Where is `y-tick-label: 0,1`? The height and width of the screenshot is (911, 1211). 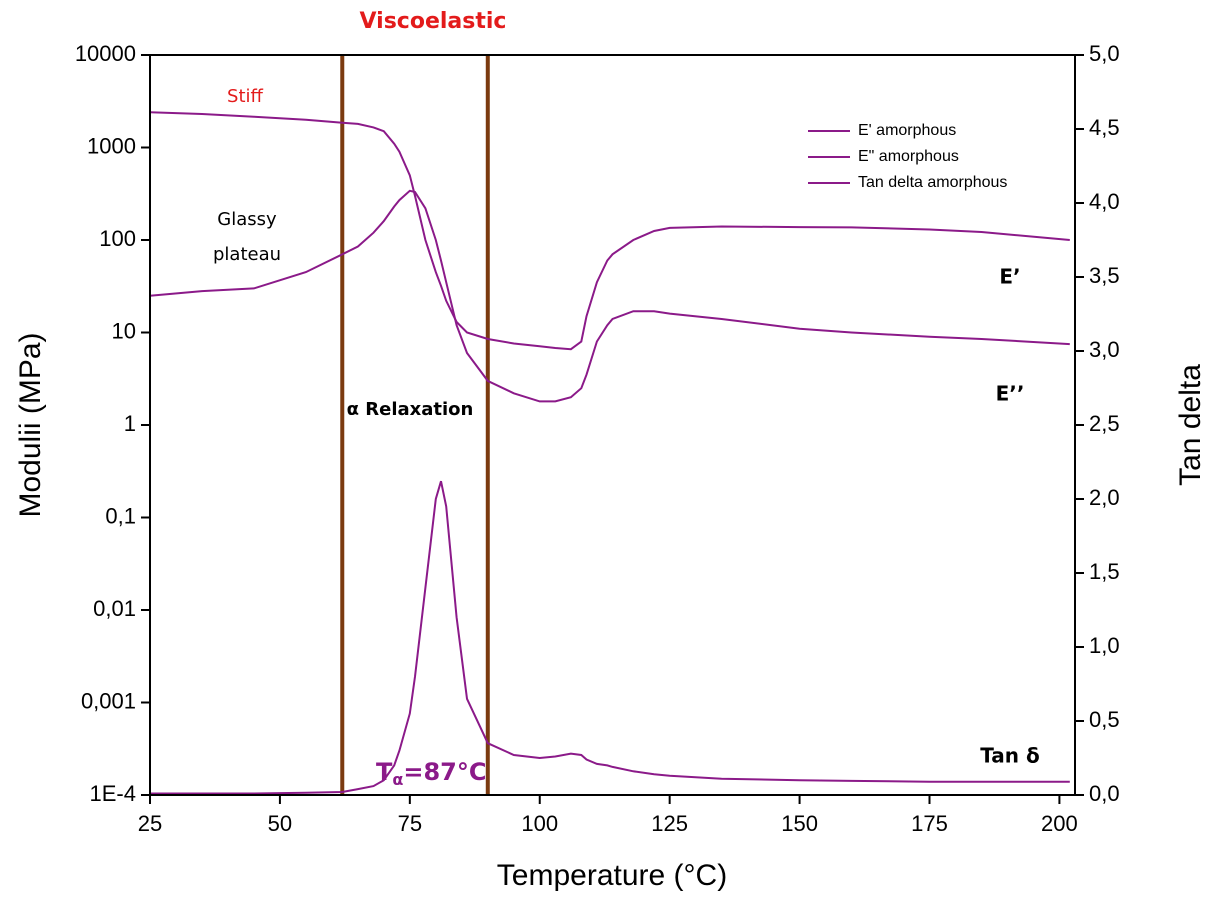
y-tick-label: 0,1 is located at coordinates (120, 515).